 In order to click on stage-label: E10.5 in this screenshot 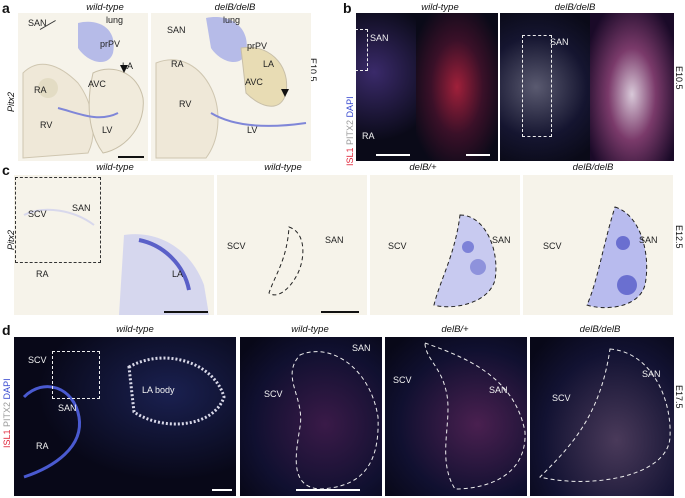, I will do `click(679, 78)`.